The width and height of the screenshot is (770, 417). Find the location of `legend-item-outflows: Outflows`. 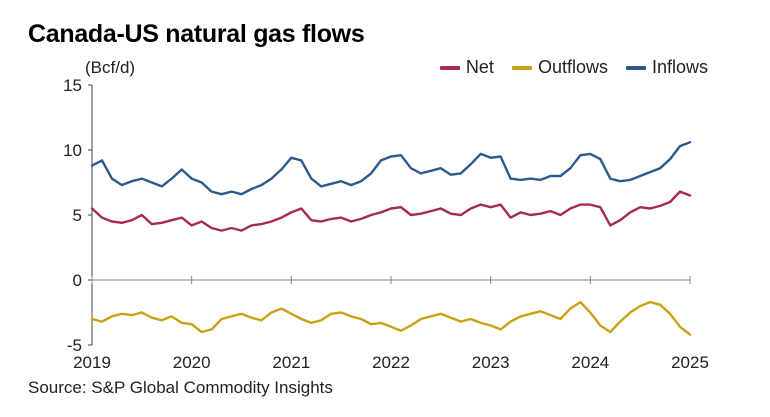

legend-item-outflows: Outflows is located at coordinates (559, 67).